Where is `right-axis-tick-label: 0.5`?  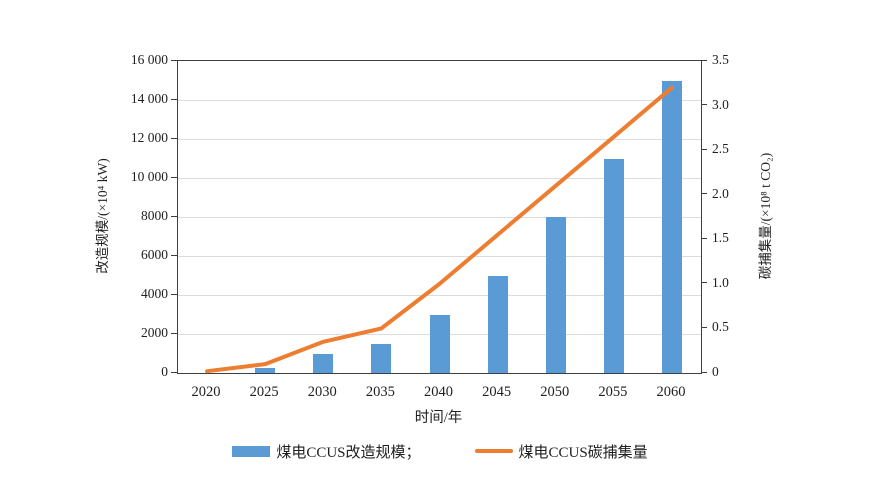 right-axis-tick-label: 0.5 is located at coordinates (720, 327).